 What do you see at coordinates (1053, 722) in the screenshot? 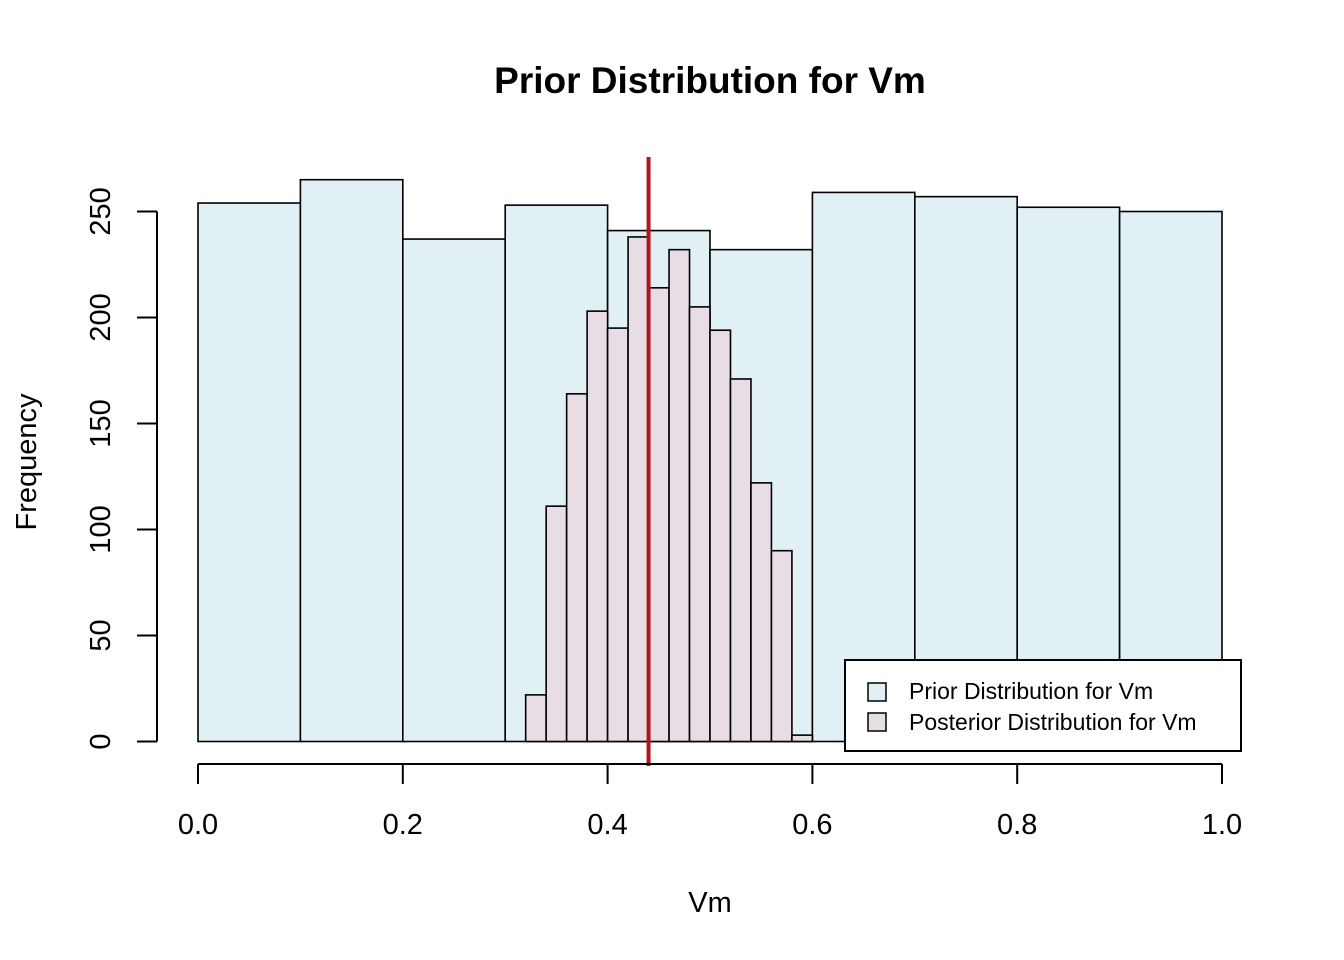
I see `legend-label-posterior: Posterior Distribution for Vm` at bounding box center [1053, 722].